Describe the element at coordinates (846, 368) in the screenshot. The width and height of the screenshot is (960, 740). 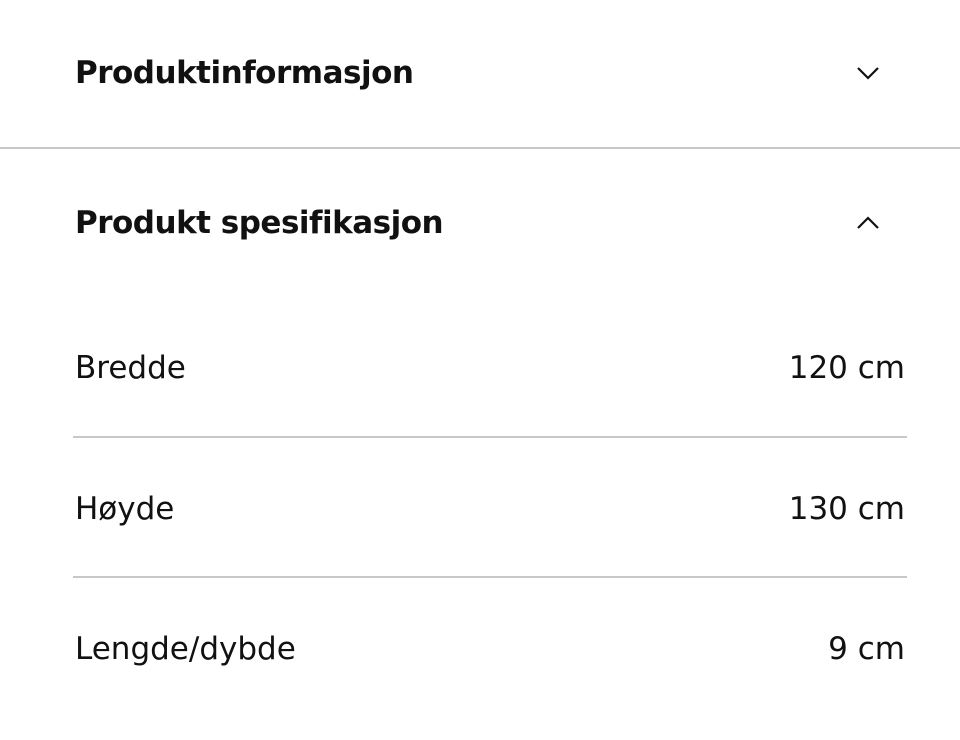
I see `spec-value: 120 cm` at that location.